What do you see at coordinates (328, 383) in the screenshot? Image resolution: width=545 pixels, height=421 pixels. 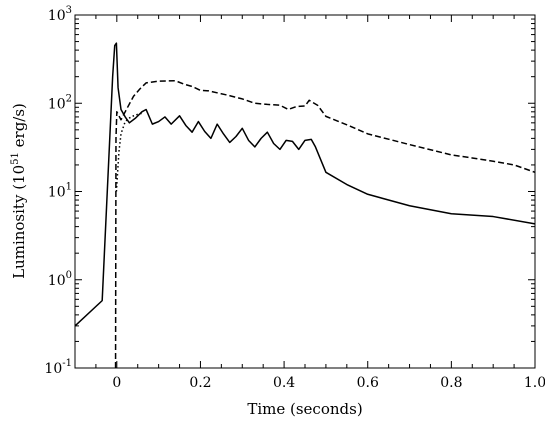 I see `x-tick-labels: 0 0.2 0.4 0.6 0.8 1.0` at bounding box center [328, 383].